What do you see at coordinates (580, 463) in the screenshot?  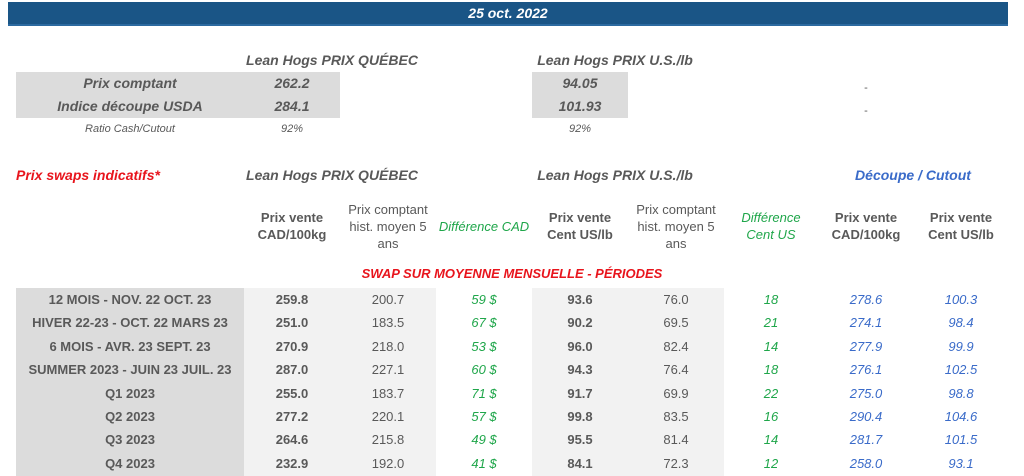 I see `table-cell: 84.1` at bounding box center [580, 463].